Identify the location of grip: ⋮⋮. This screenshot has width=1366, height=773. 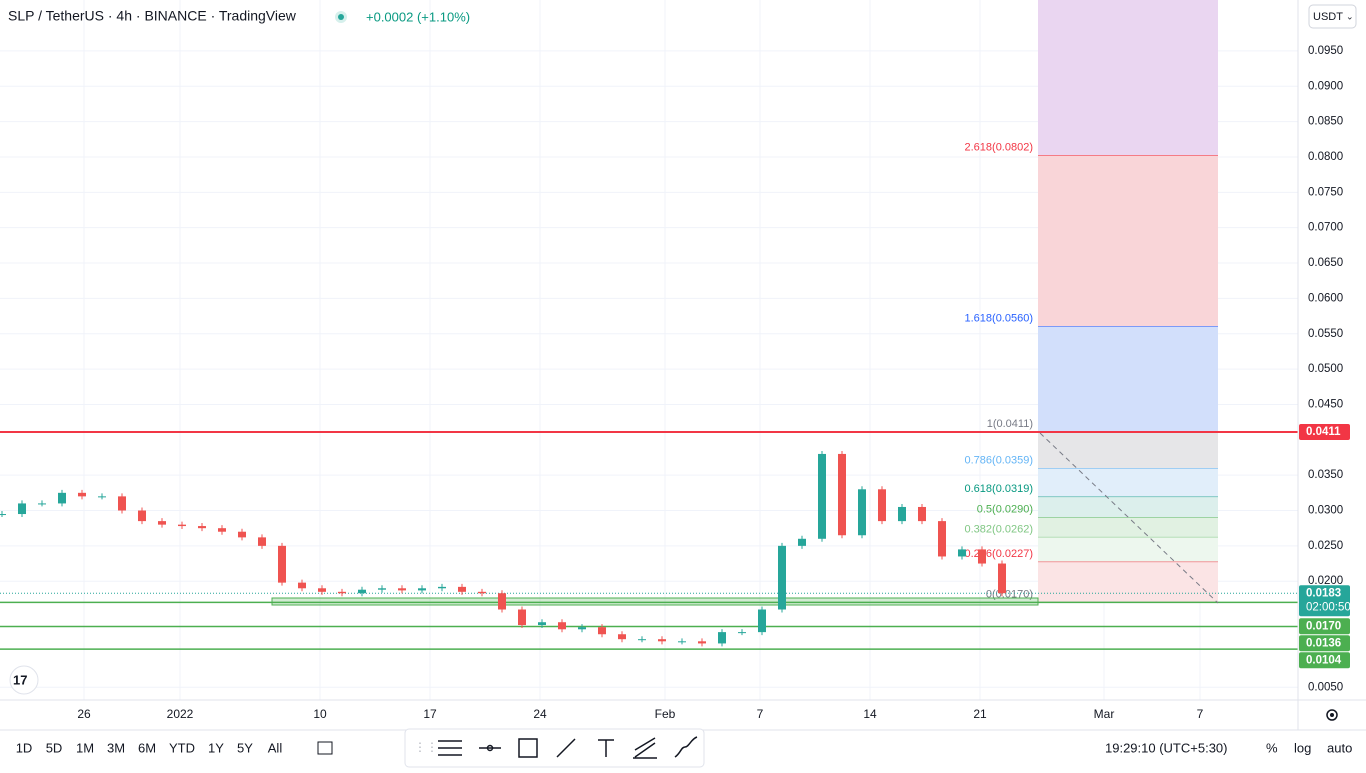
(426, 747).